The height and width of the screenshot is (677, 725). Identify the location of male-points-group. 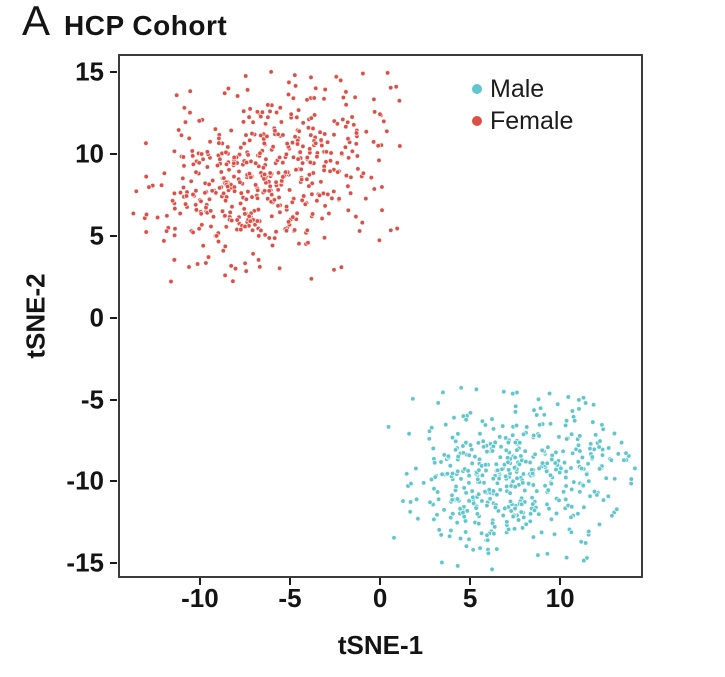
(511, 479).